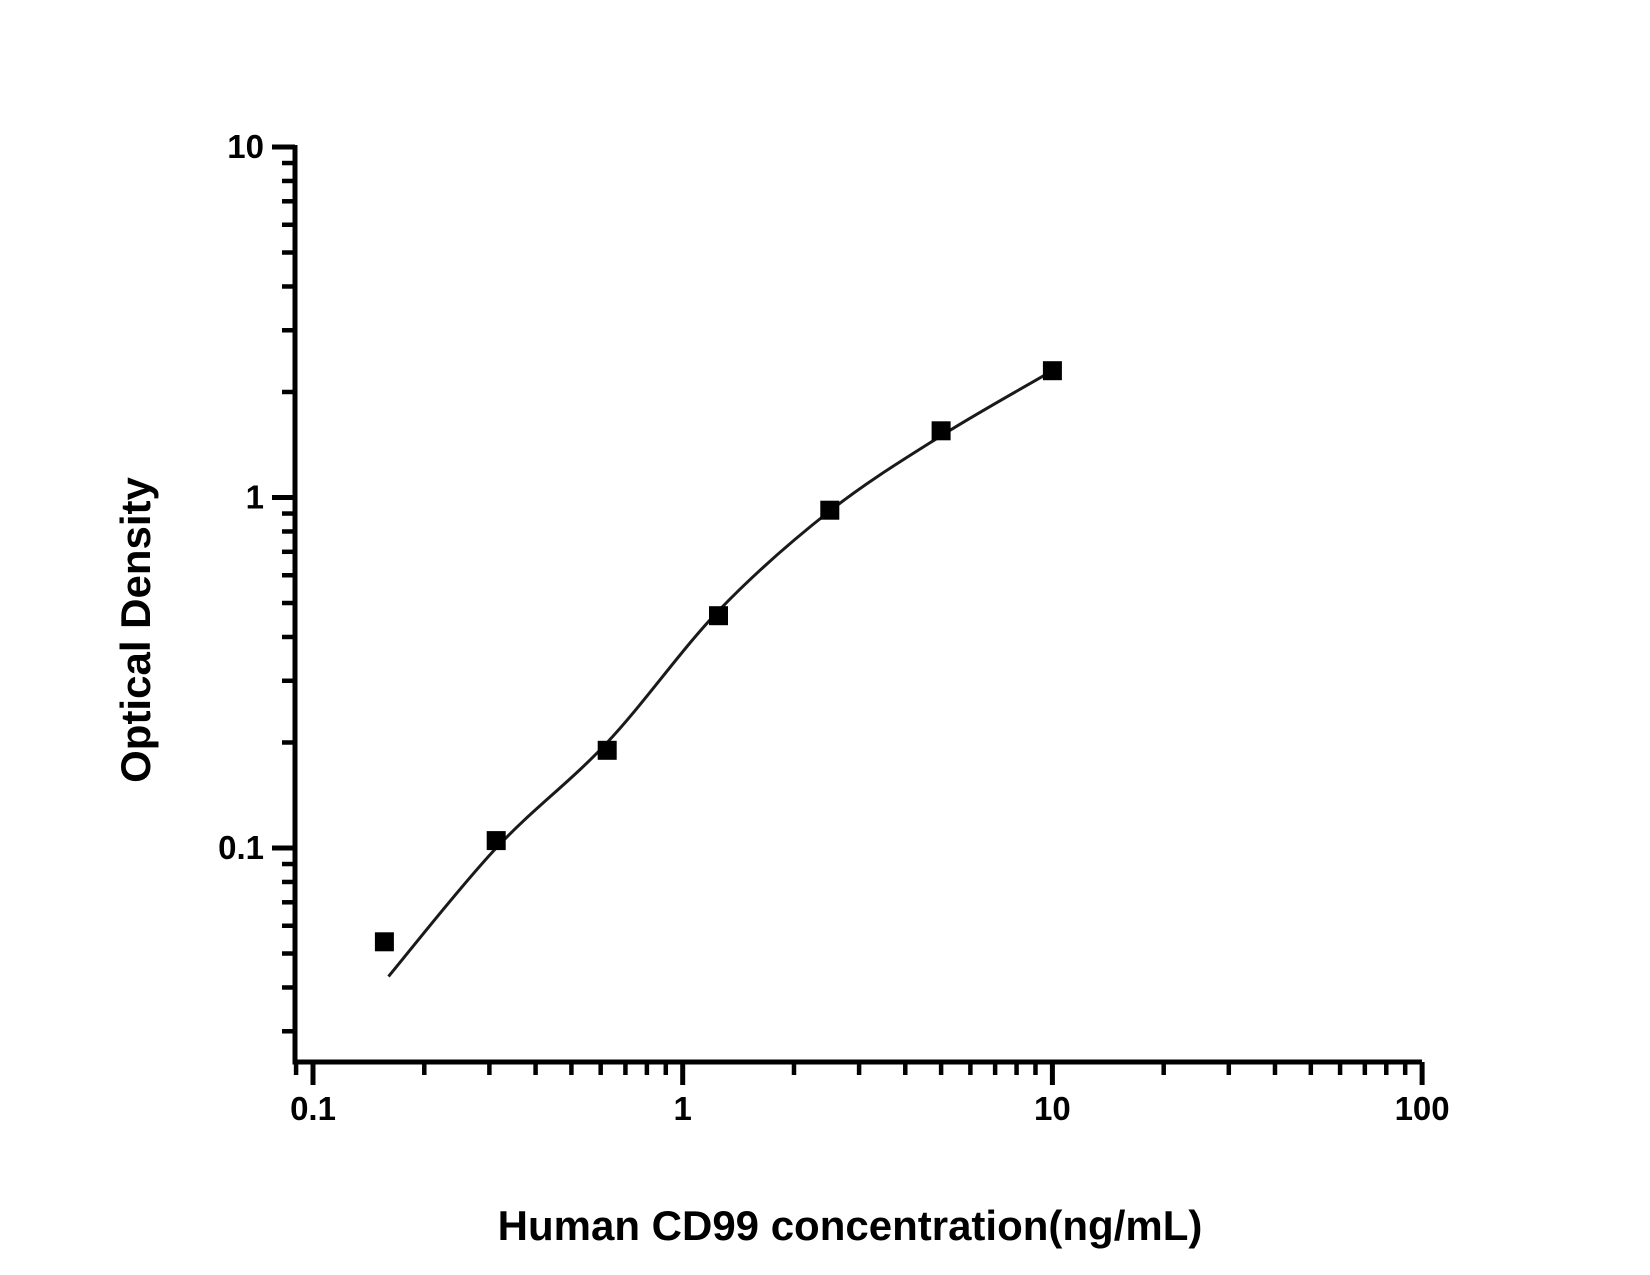 This screenshot has height=1275, width=1650. Describe the element at coordinates (850, 1225) in the screenshot. I see `x-axis-title: Human CD99 concentration(ng/mL)` at that location.